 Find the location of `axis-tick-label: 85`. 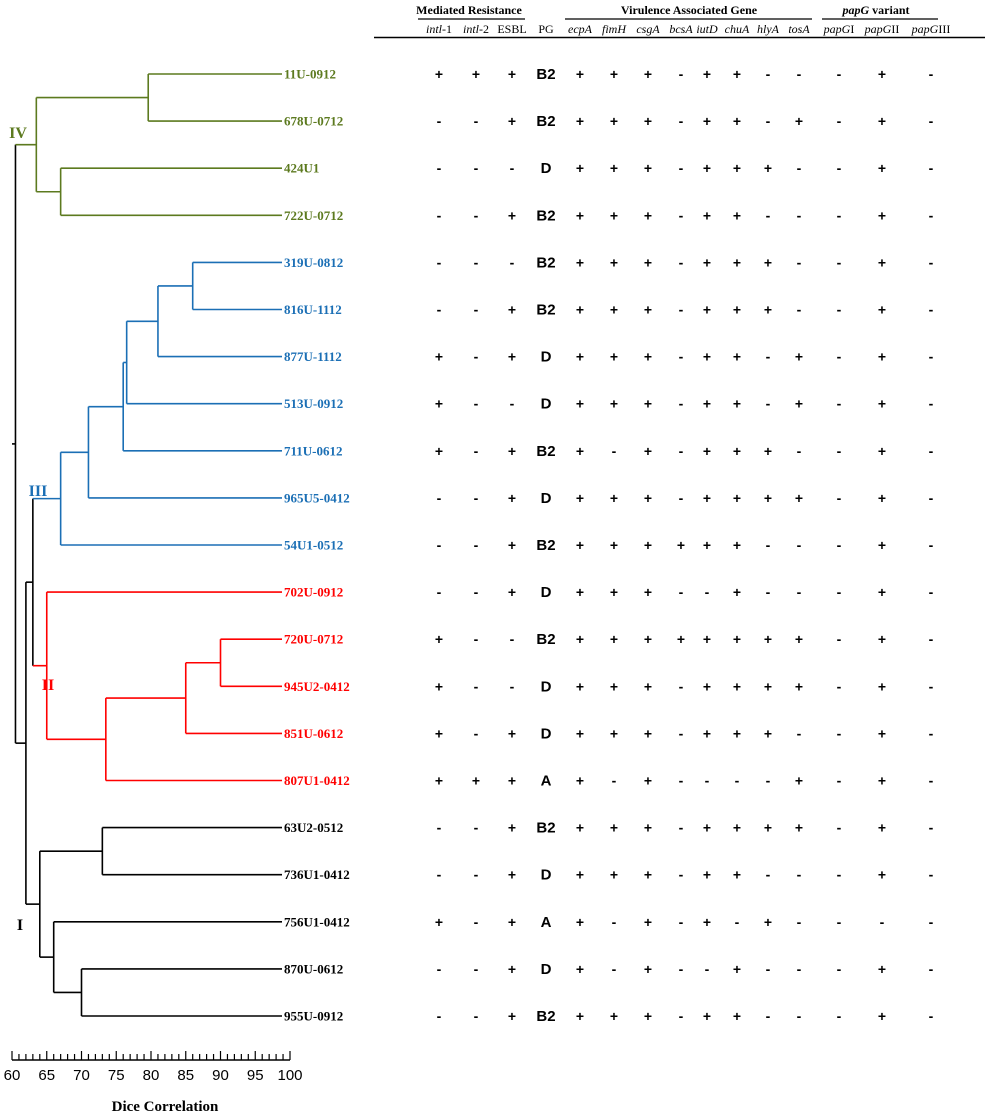

axis-tick-label: 85 is located at coordinates (185, 1075).